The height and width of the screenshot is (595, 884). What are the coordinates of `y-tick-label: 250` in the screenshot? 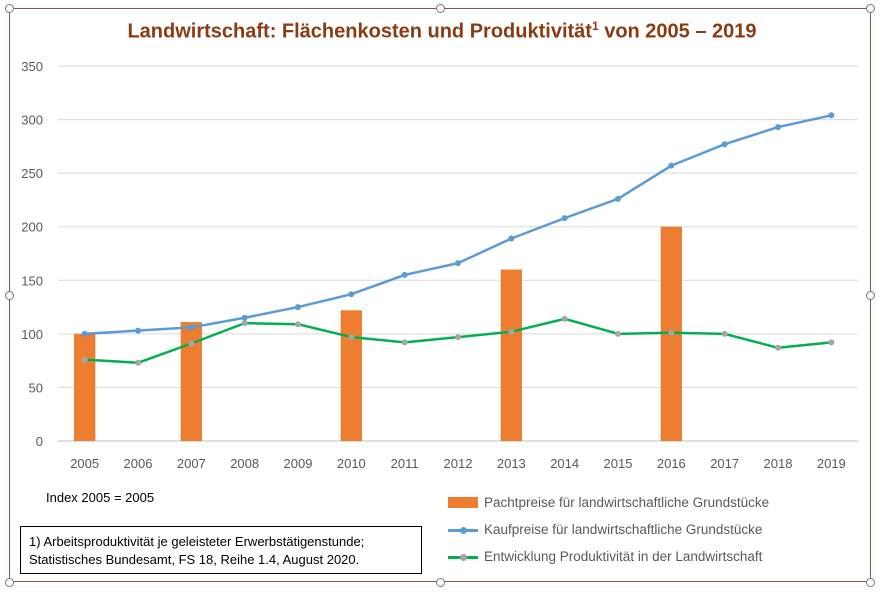 It's located at (32, 173).